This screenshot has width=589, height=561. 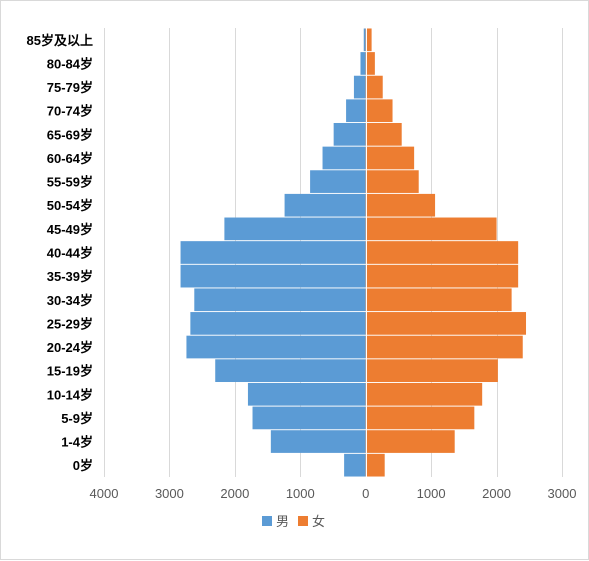 I want to click on category-label-5: 20-24岁, so click(x=70, y=347).